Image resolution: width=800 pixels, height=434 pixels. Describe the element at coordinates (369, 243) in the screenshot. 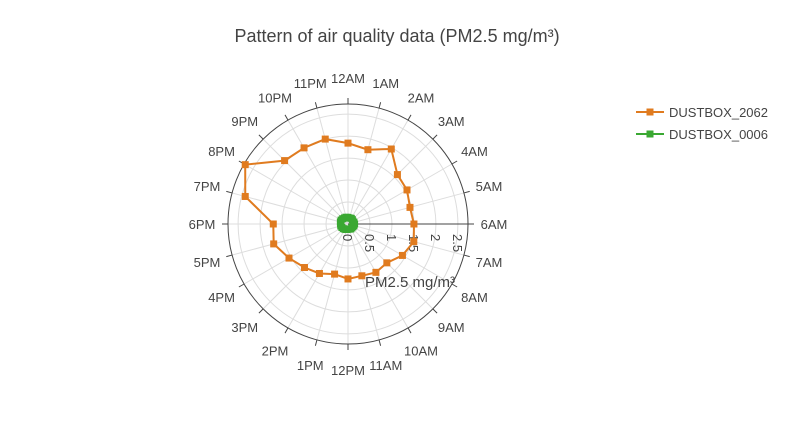

I see `radial-tick-label: 0.5` at that location.